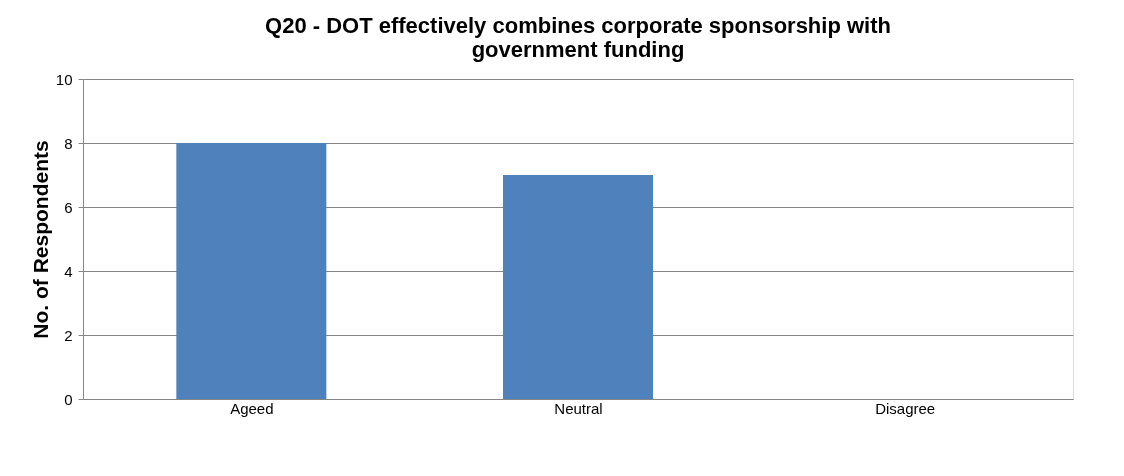 Image resolution: width=1124 pixels, height=476 pixels. Describe the element at coordinates (68, 143) in the screenshot. I see `y-tick-label: 8` at that location.